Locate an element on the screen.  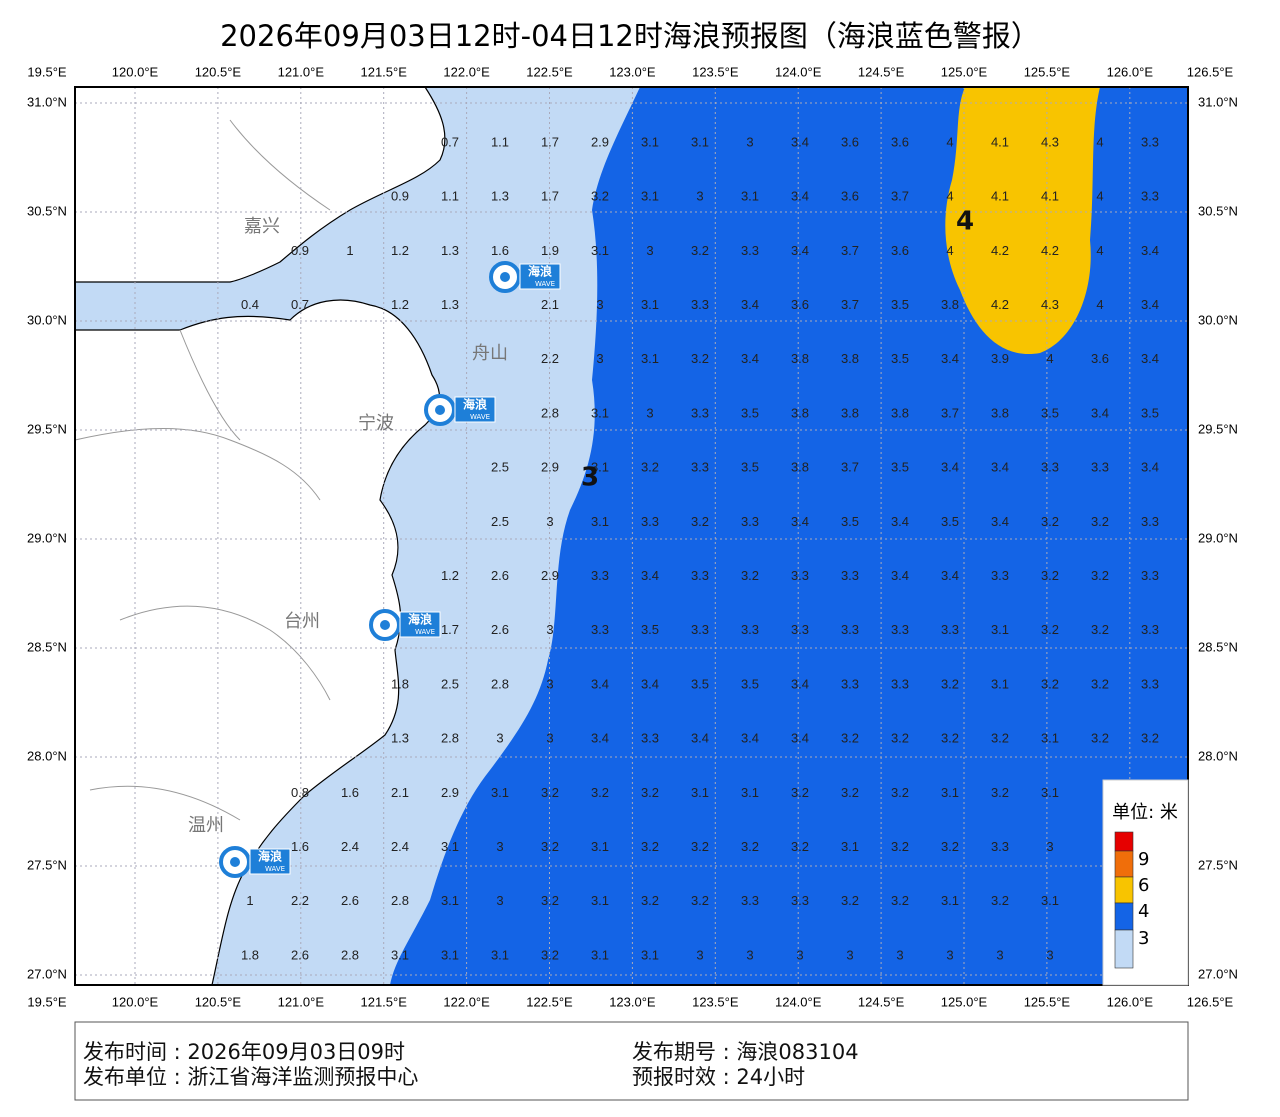
wave-height: 3.9 is located at coordinates (1000, 358).